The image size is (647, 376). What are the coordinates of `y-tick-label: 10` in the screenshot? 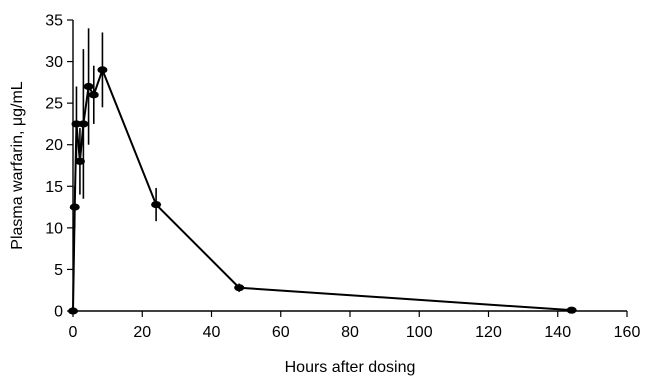 It's located at (54, 228).